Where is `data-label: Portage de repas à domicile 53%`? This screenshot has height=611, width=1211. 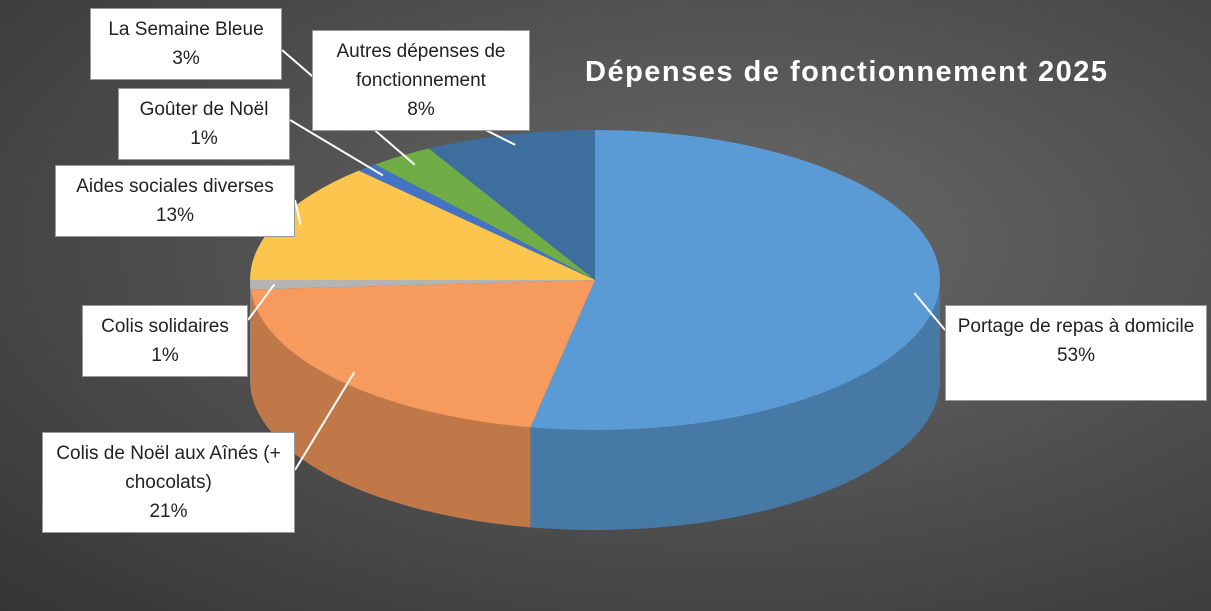 data-label: Portage de repas à domicile 53% is located at coordinates (1076, 353).